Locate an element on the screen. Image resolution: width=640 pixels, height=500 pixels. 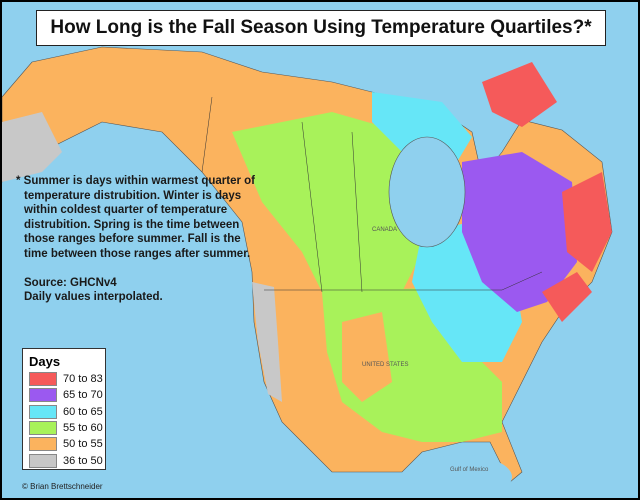
legend-item: 55 to 60 is located at coordinates (67, 428).